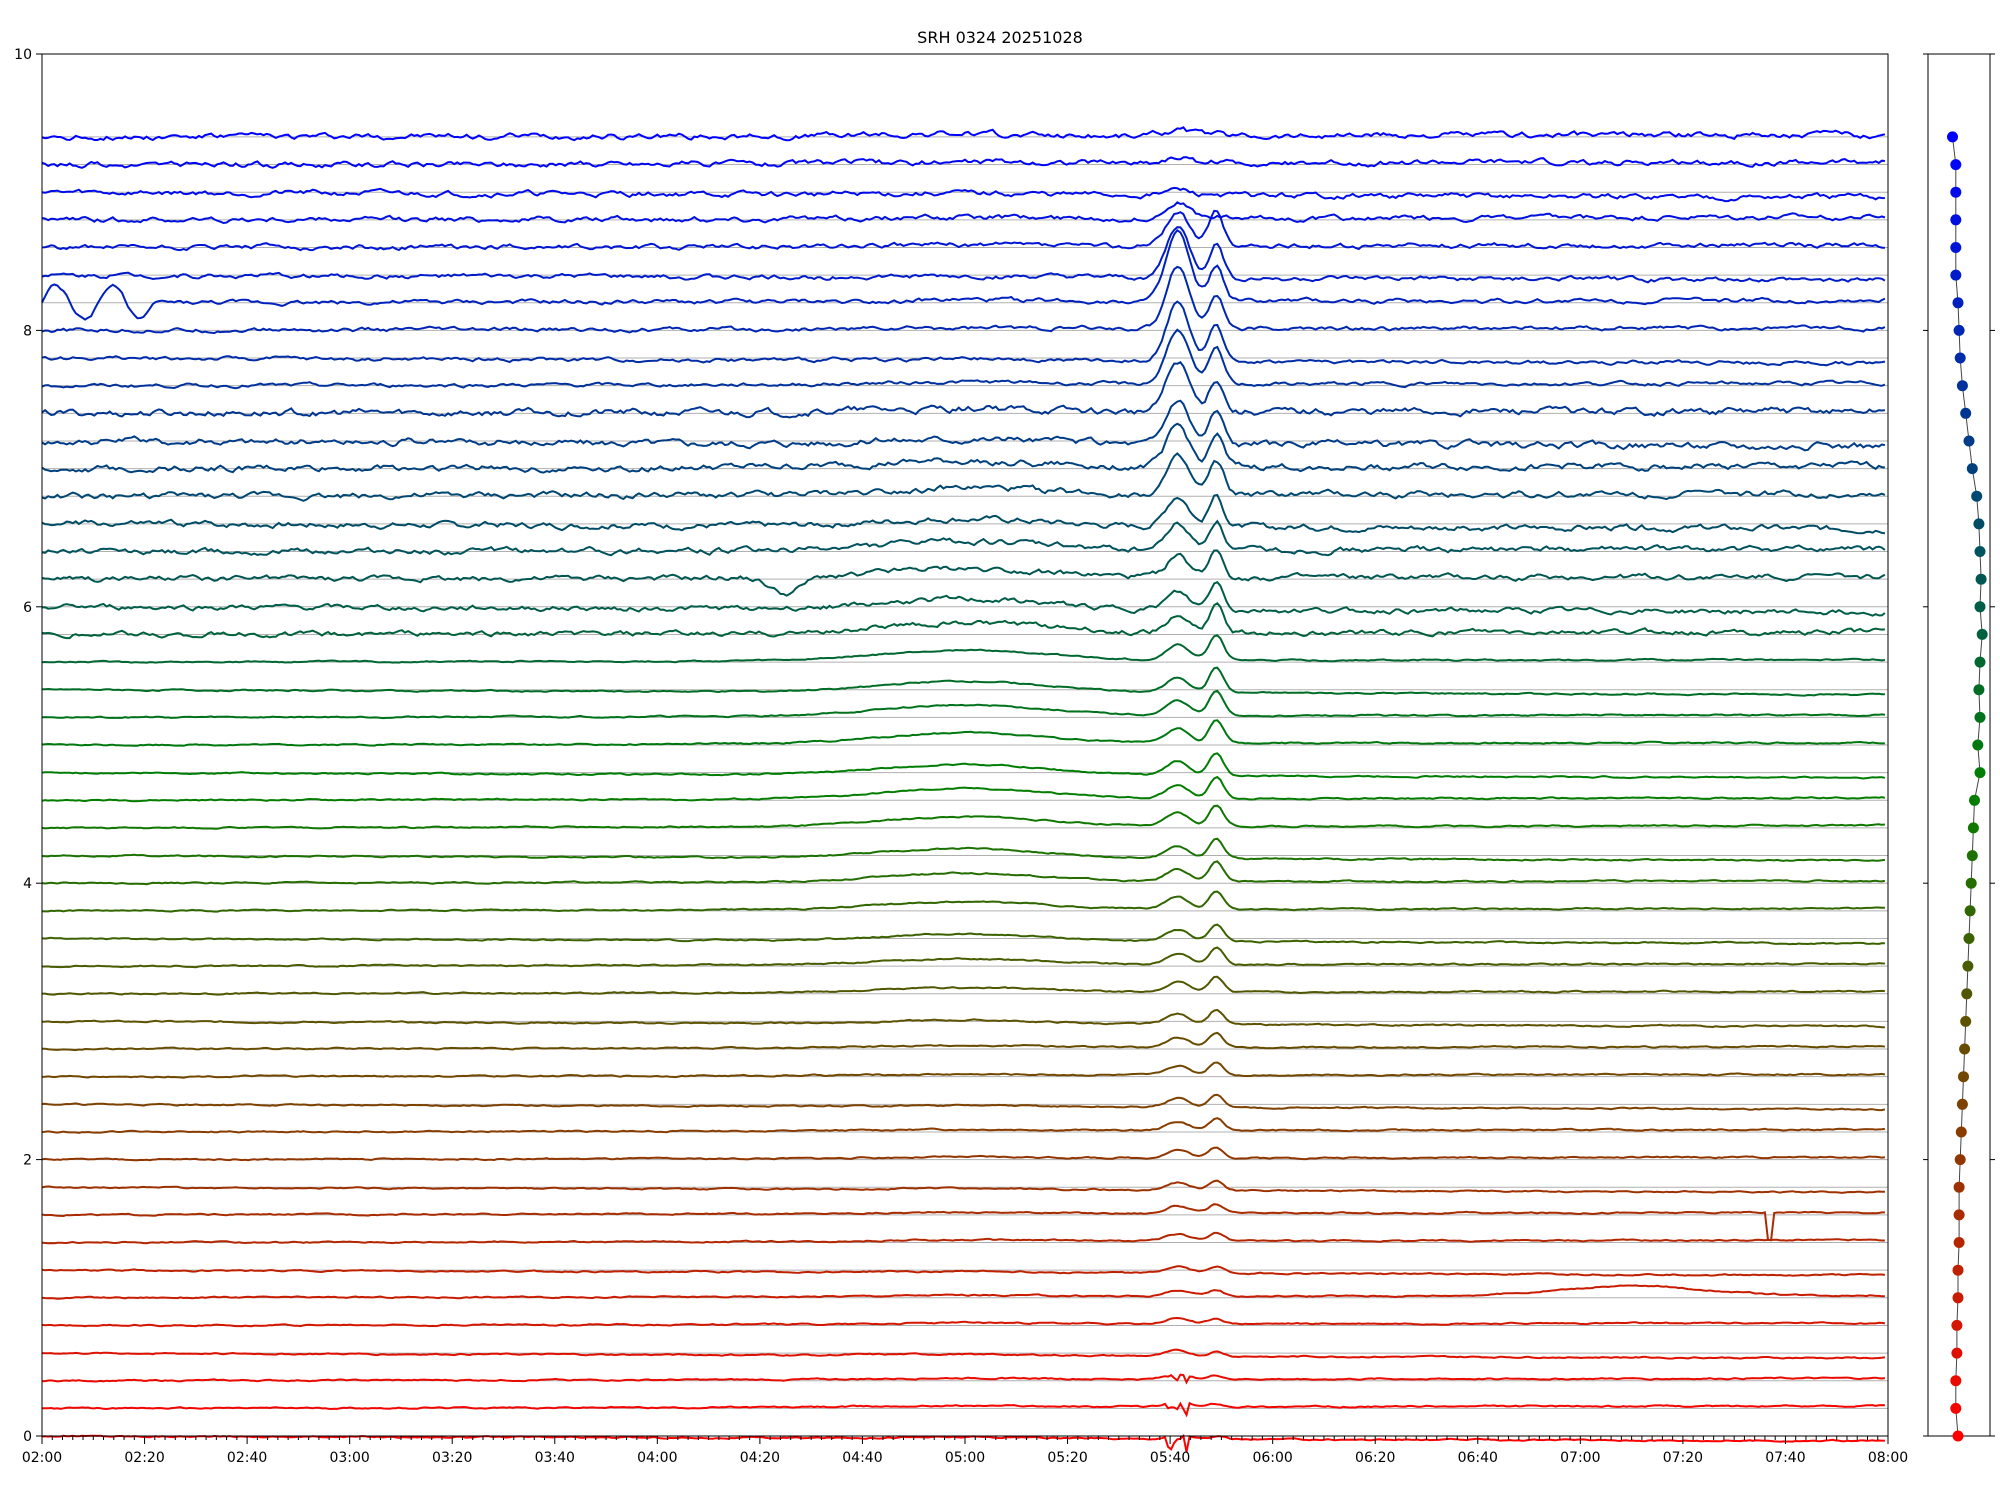 This screenshot has height=1504, width=2000. I want to click on y-tick-label: 6, so click(27, 608).